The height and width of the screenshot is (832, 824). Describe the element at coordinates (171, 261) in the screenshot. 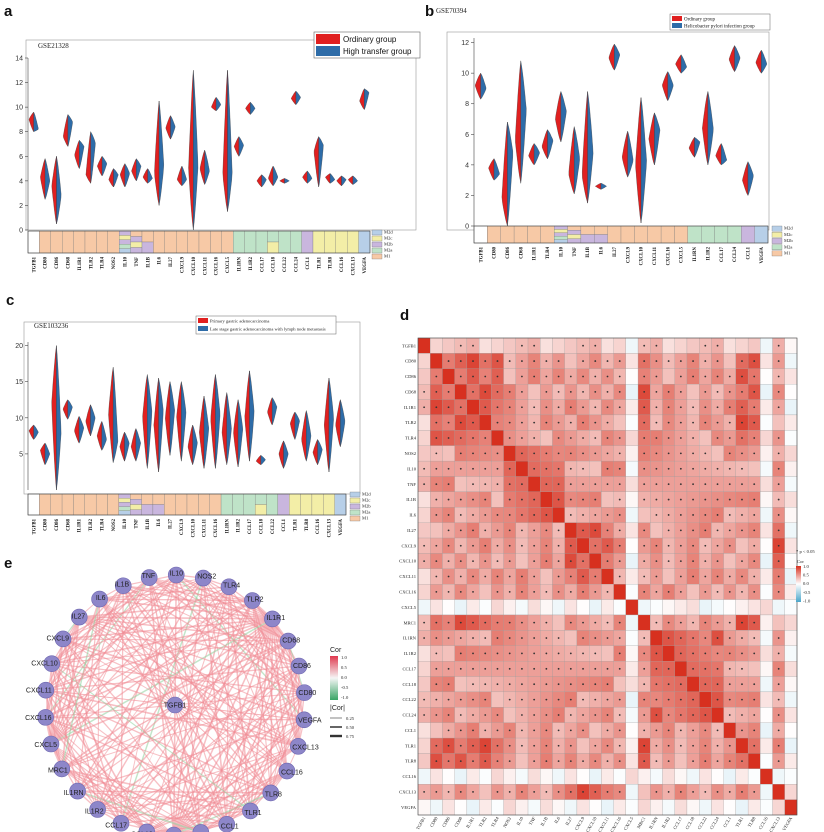

I see `gene-label-il27: IL27` at that location.